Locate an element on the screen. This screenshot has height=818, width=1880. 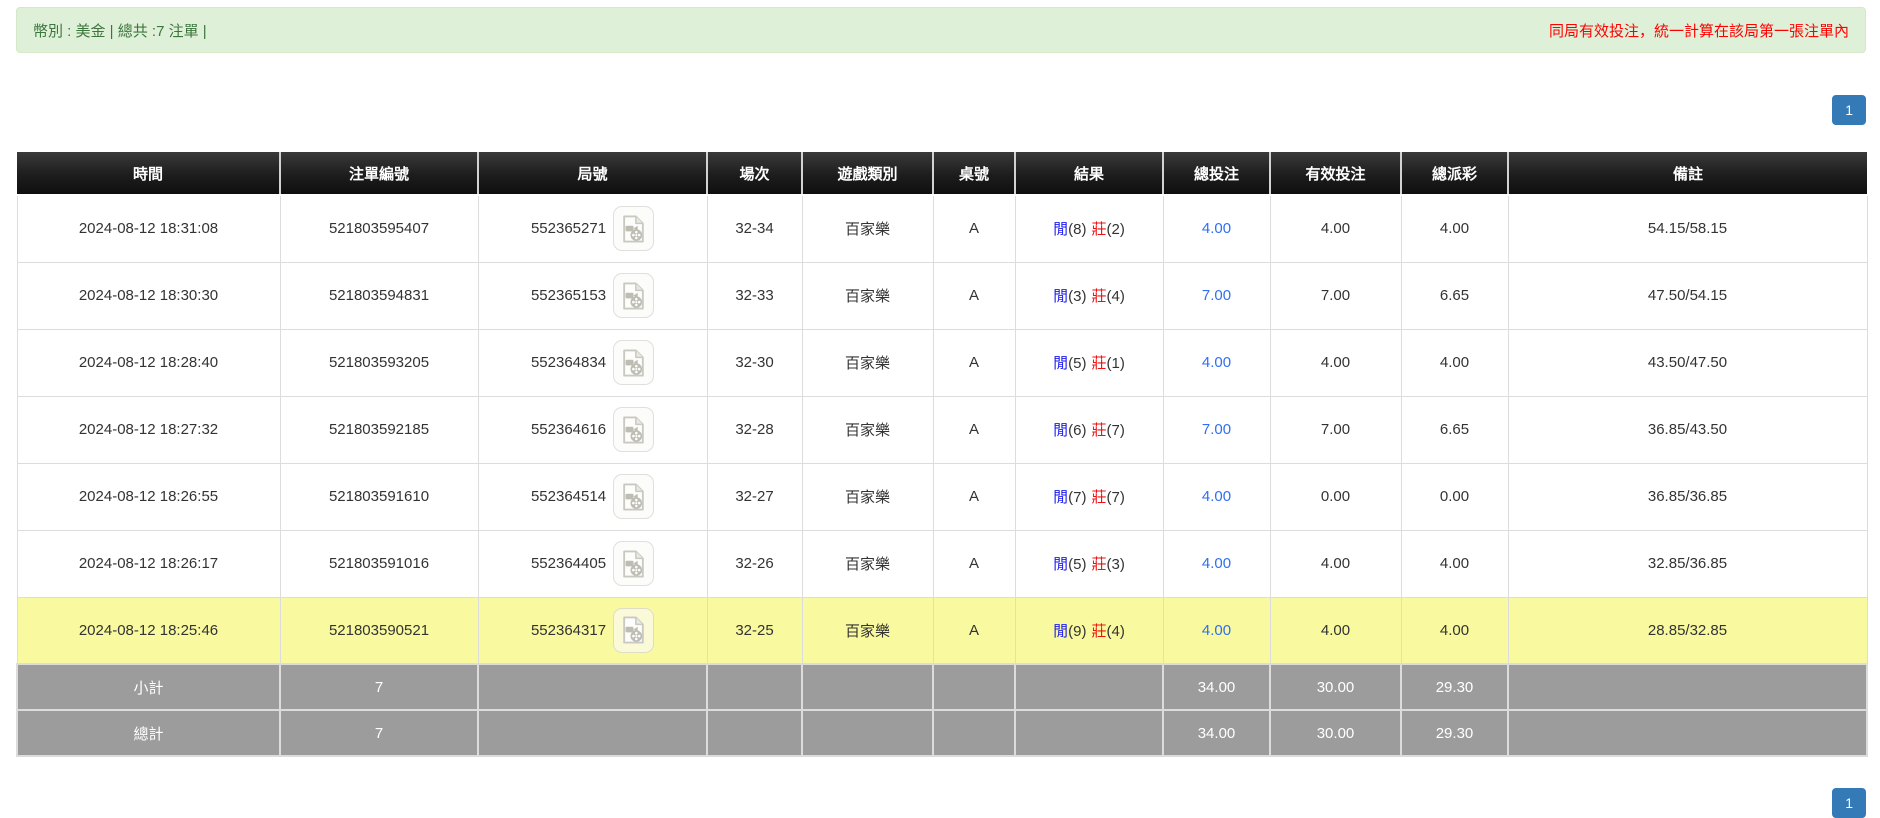
currency-total-text: 幣別 : 美金 | 總共 :7 注單 | is located at coordinates (120, 31).